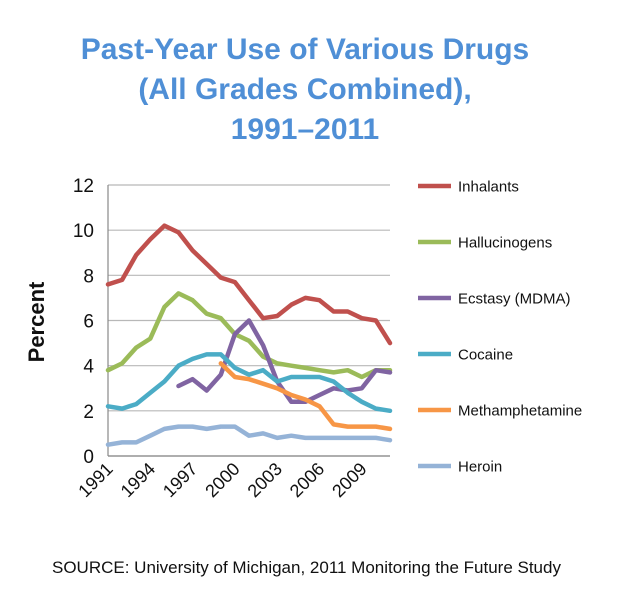 The image size is (640, 599). I want to click on legend-label: Cocaine, so click(485, 355).